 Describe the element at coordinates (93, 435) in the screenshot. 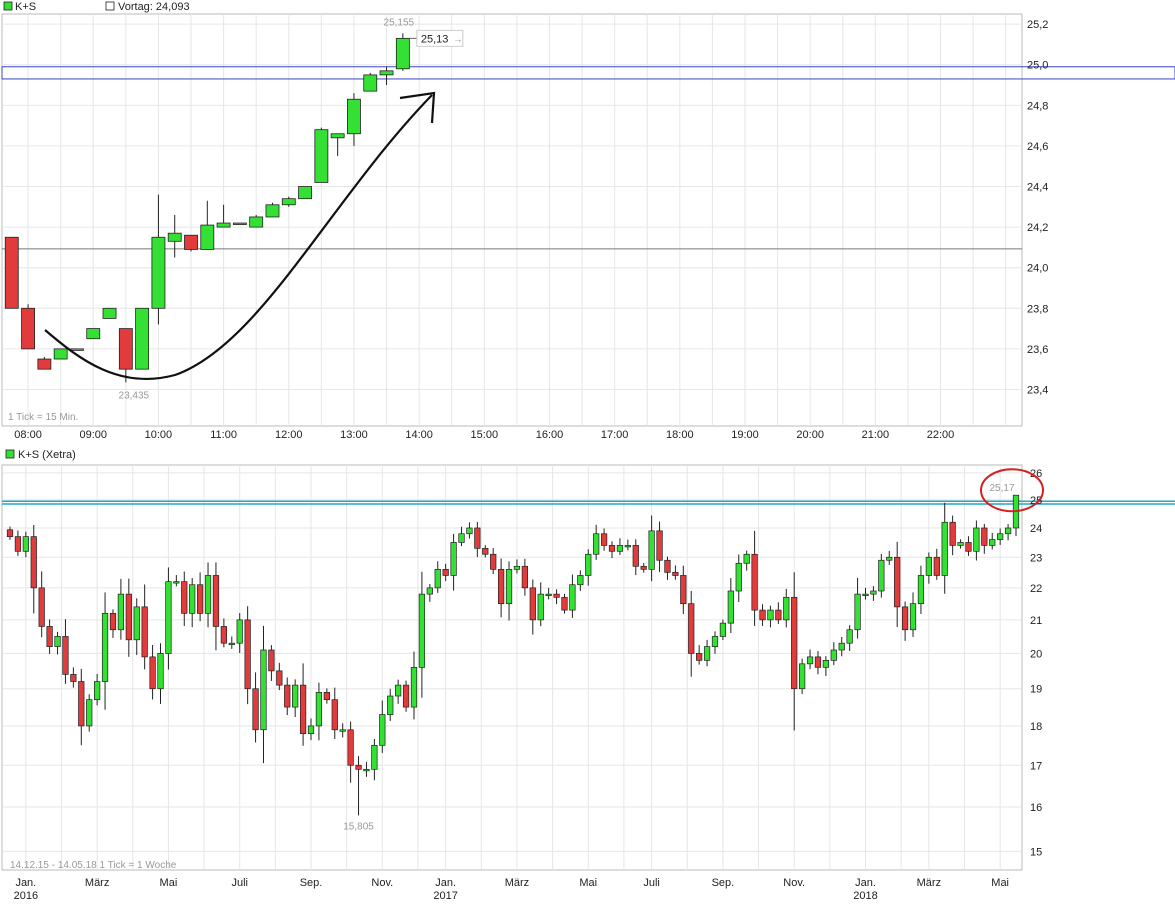

I see `x-tick-label: 09:00` at that location.